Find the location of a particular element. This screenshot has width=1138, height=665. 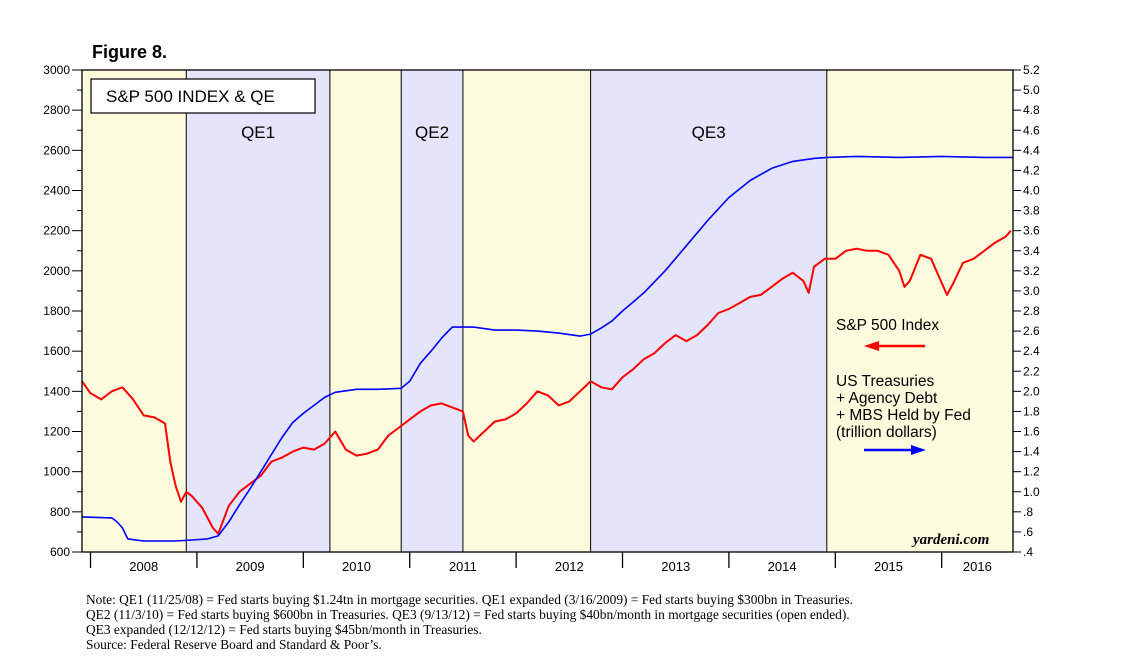

right-tick-label: 4.4 is located at coordinates (1031, 150).